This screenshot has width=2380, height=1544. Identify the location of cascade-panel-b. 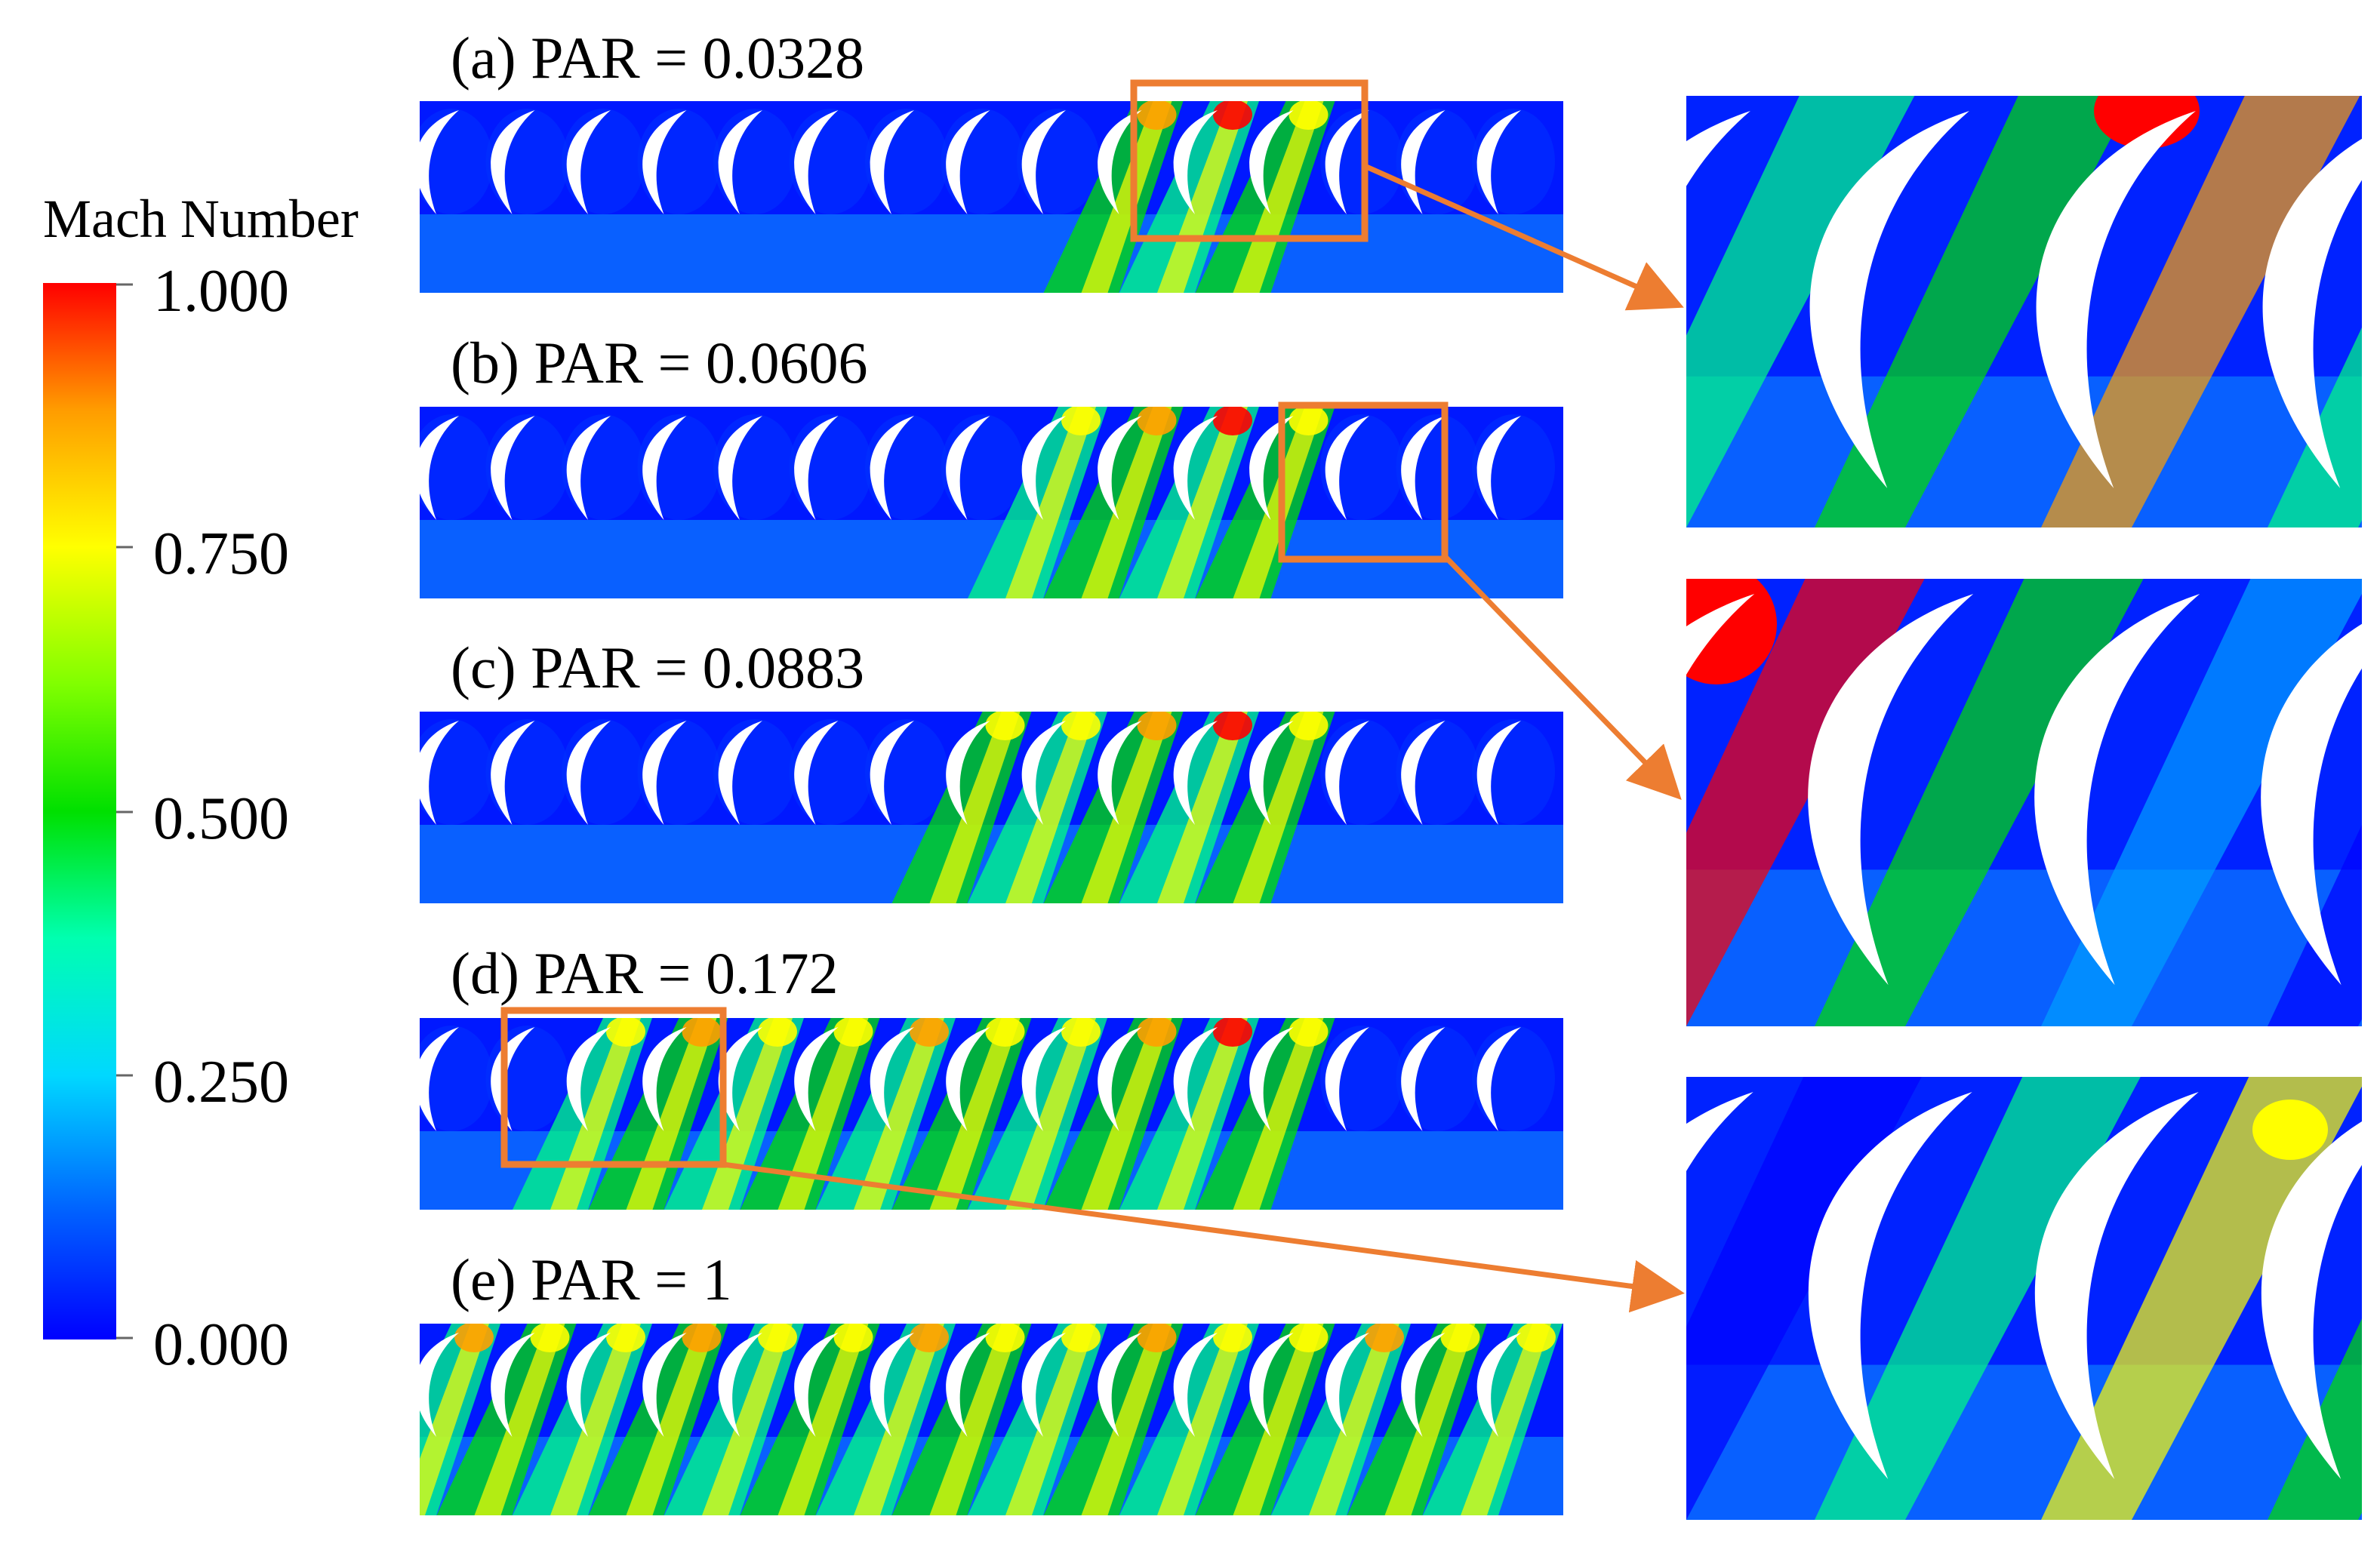
(991, 502).